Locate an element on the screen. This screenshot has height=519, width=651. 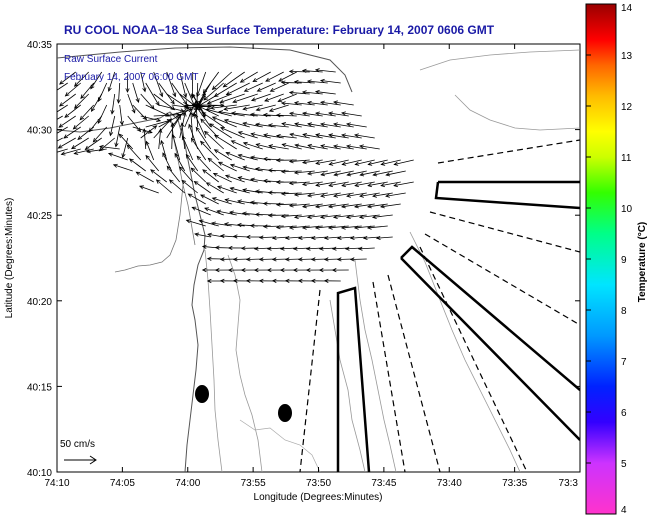
colorbar-tick-label: 10 is located at coordinates (627, 209).